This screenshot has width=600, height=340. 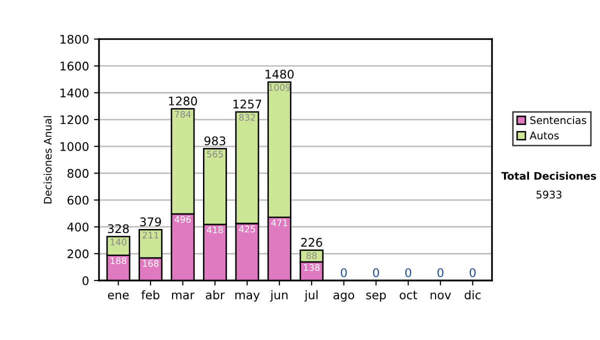 What do you see at coordinates (74, 147) in the screenshot?
I see `y-tick-label: 1000` at bounding box center [74, 147].